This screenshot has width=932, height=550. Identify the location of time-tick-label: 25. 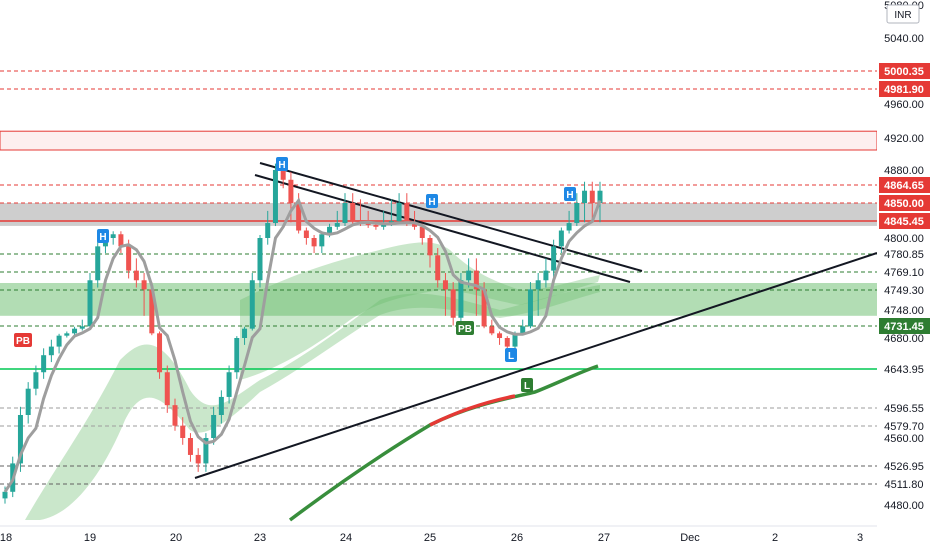
(430, 538).